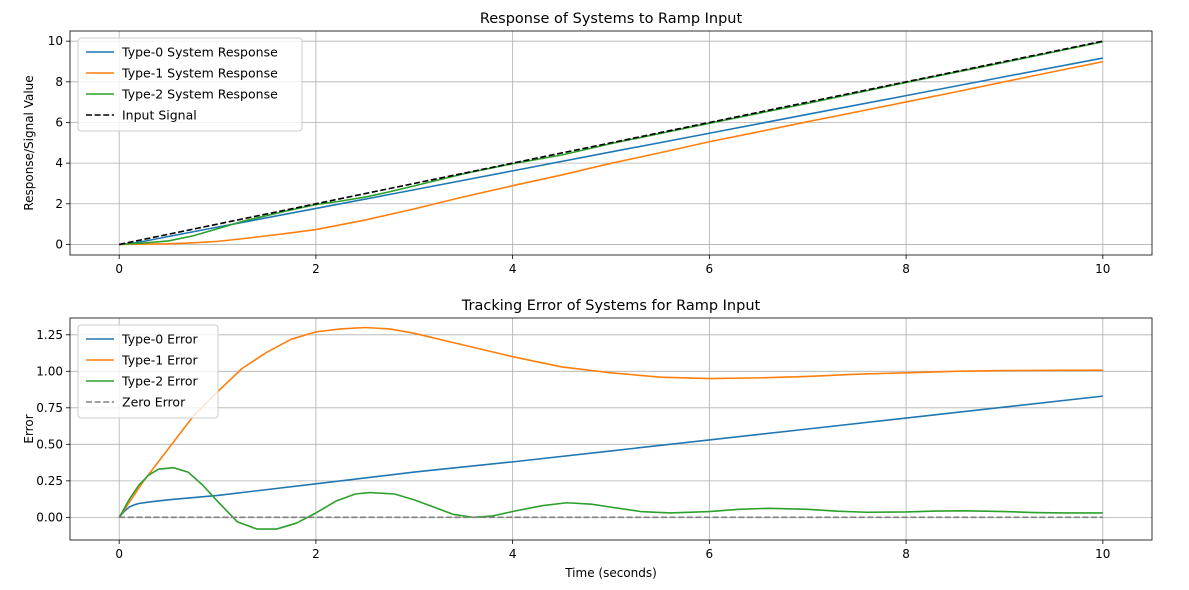  I want to click on response-y-tick-label: 4, so click(59, 163).